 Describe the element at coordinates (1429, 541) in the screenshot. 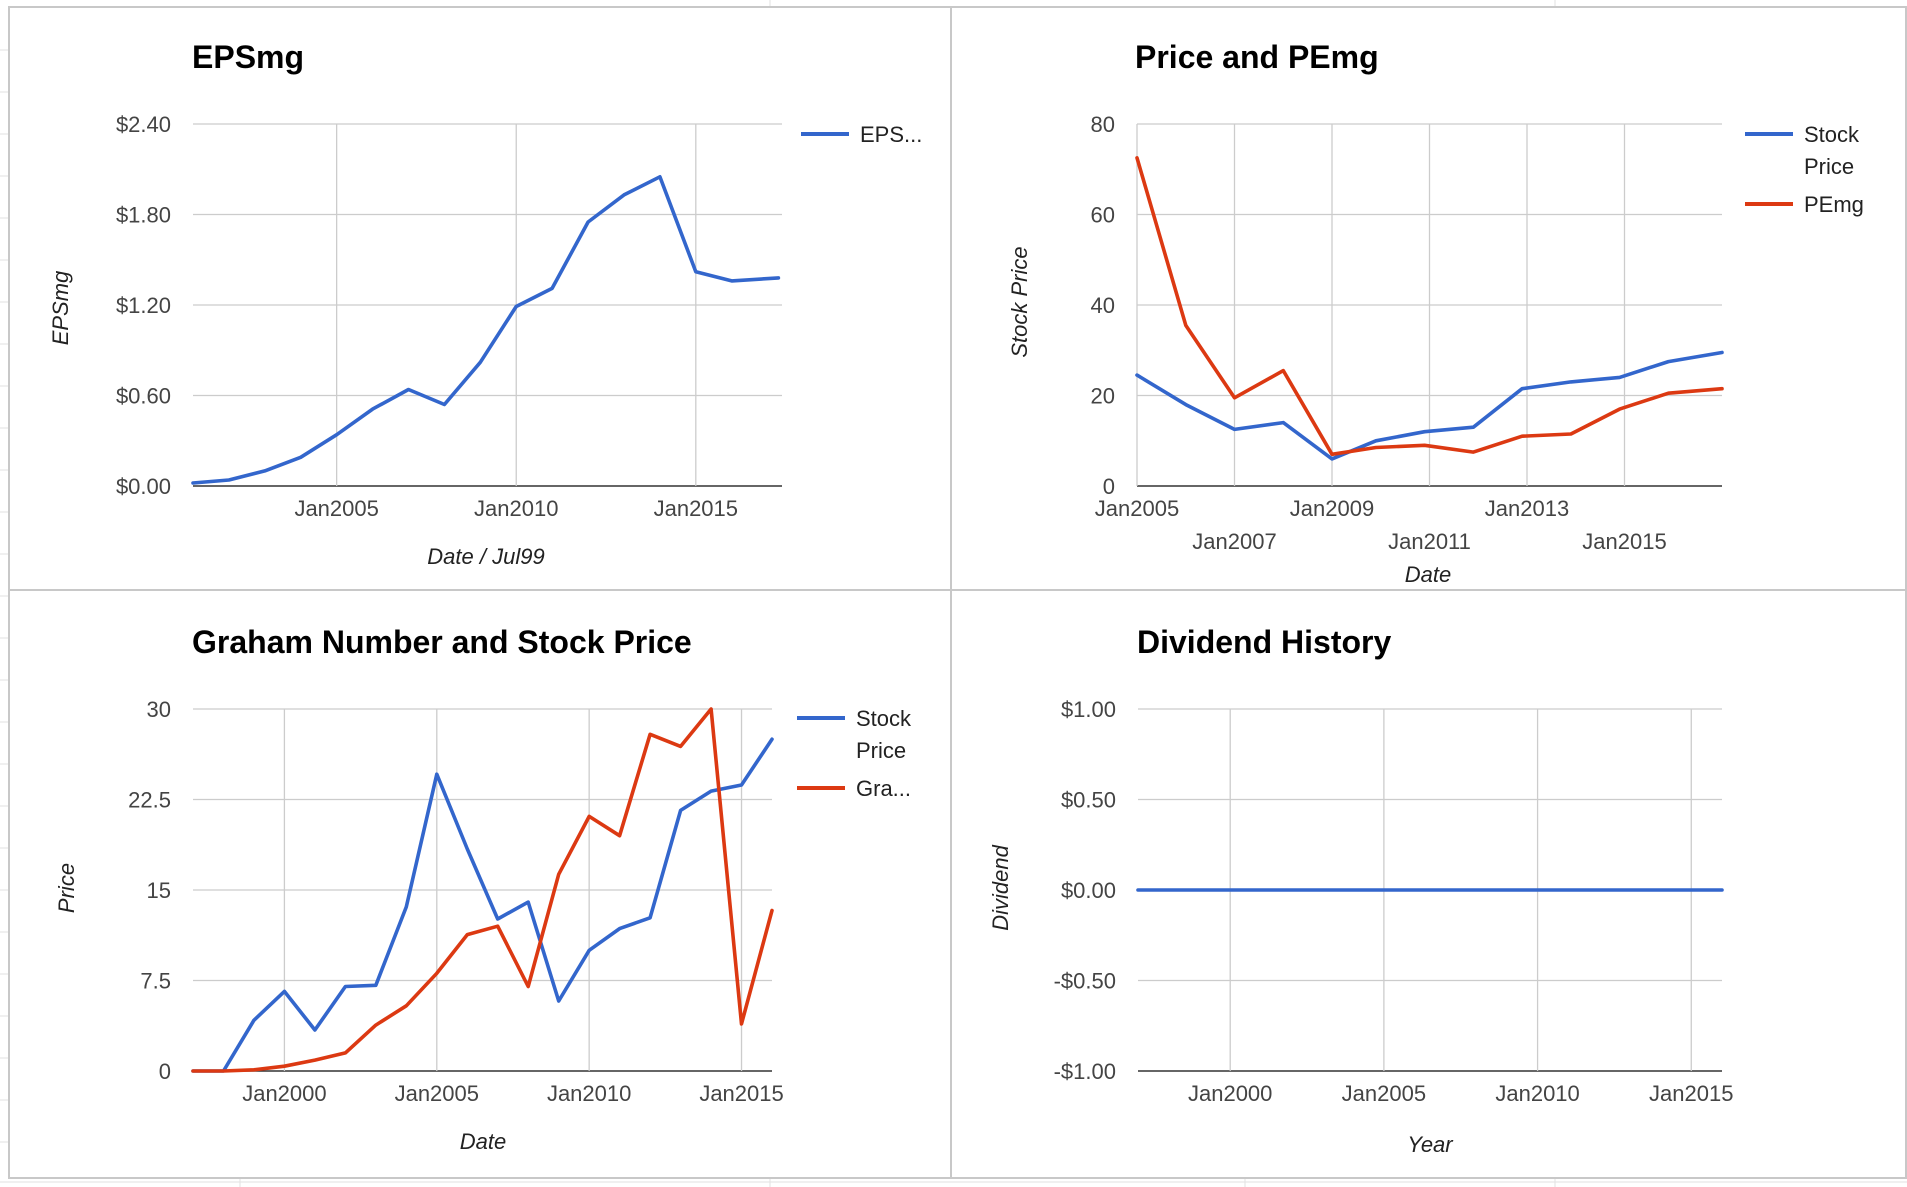

I see `x-tick-label: Jan2011` at that location.